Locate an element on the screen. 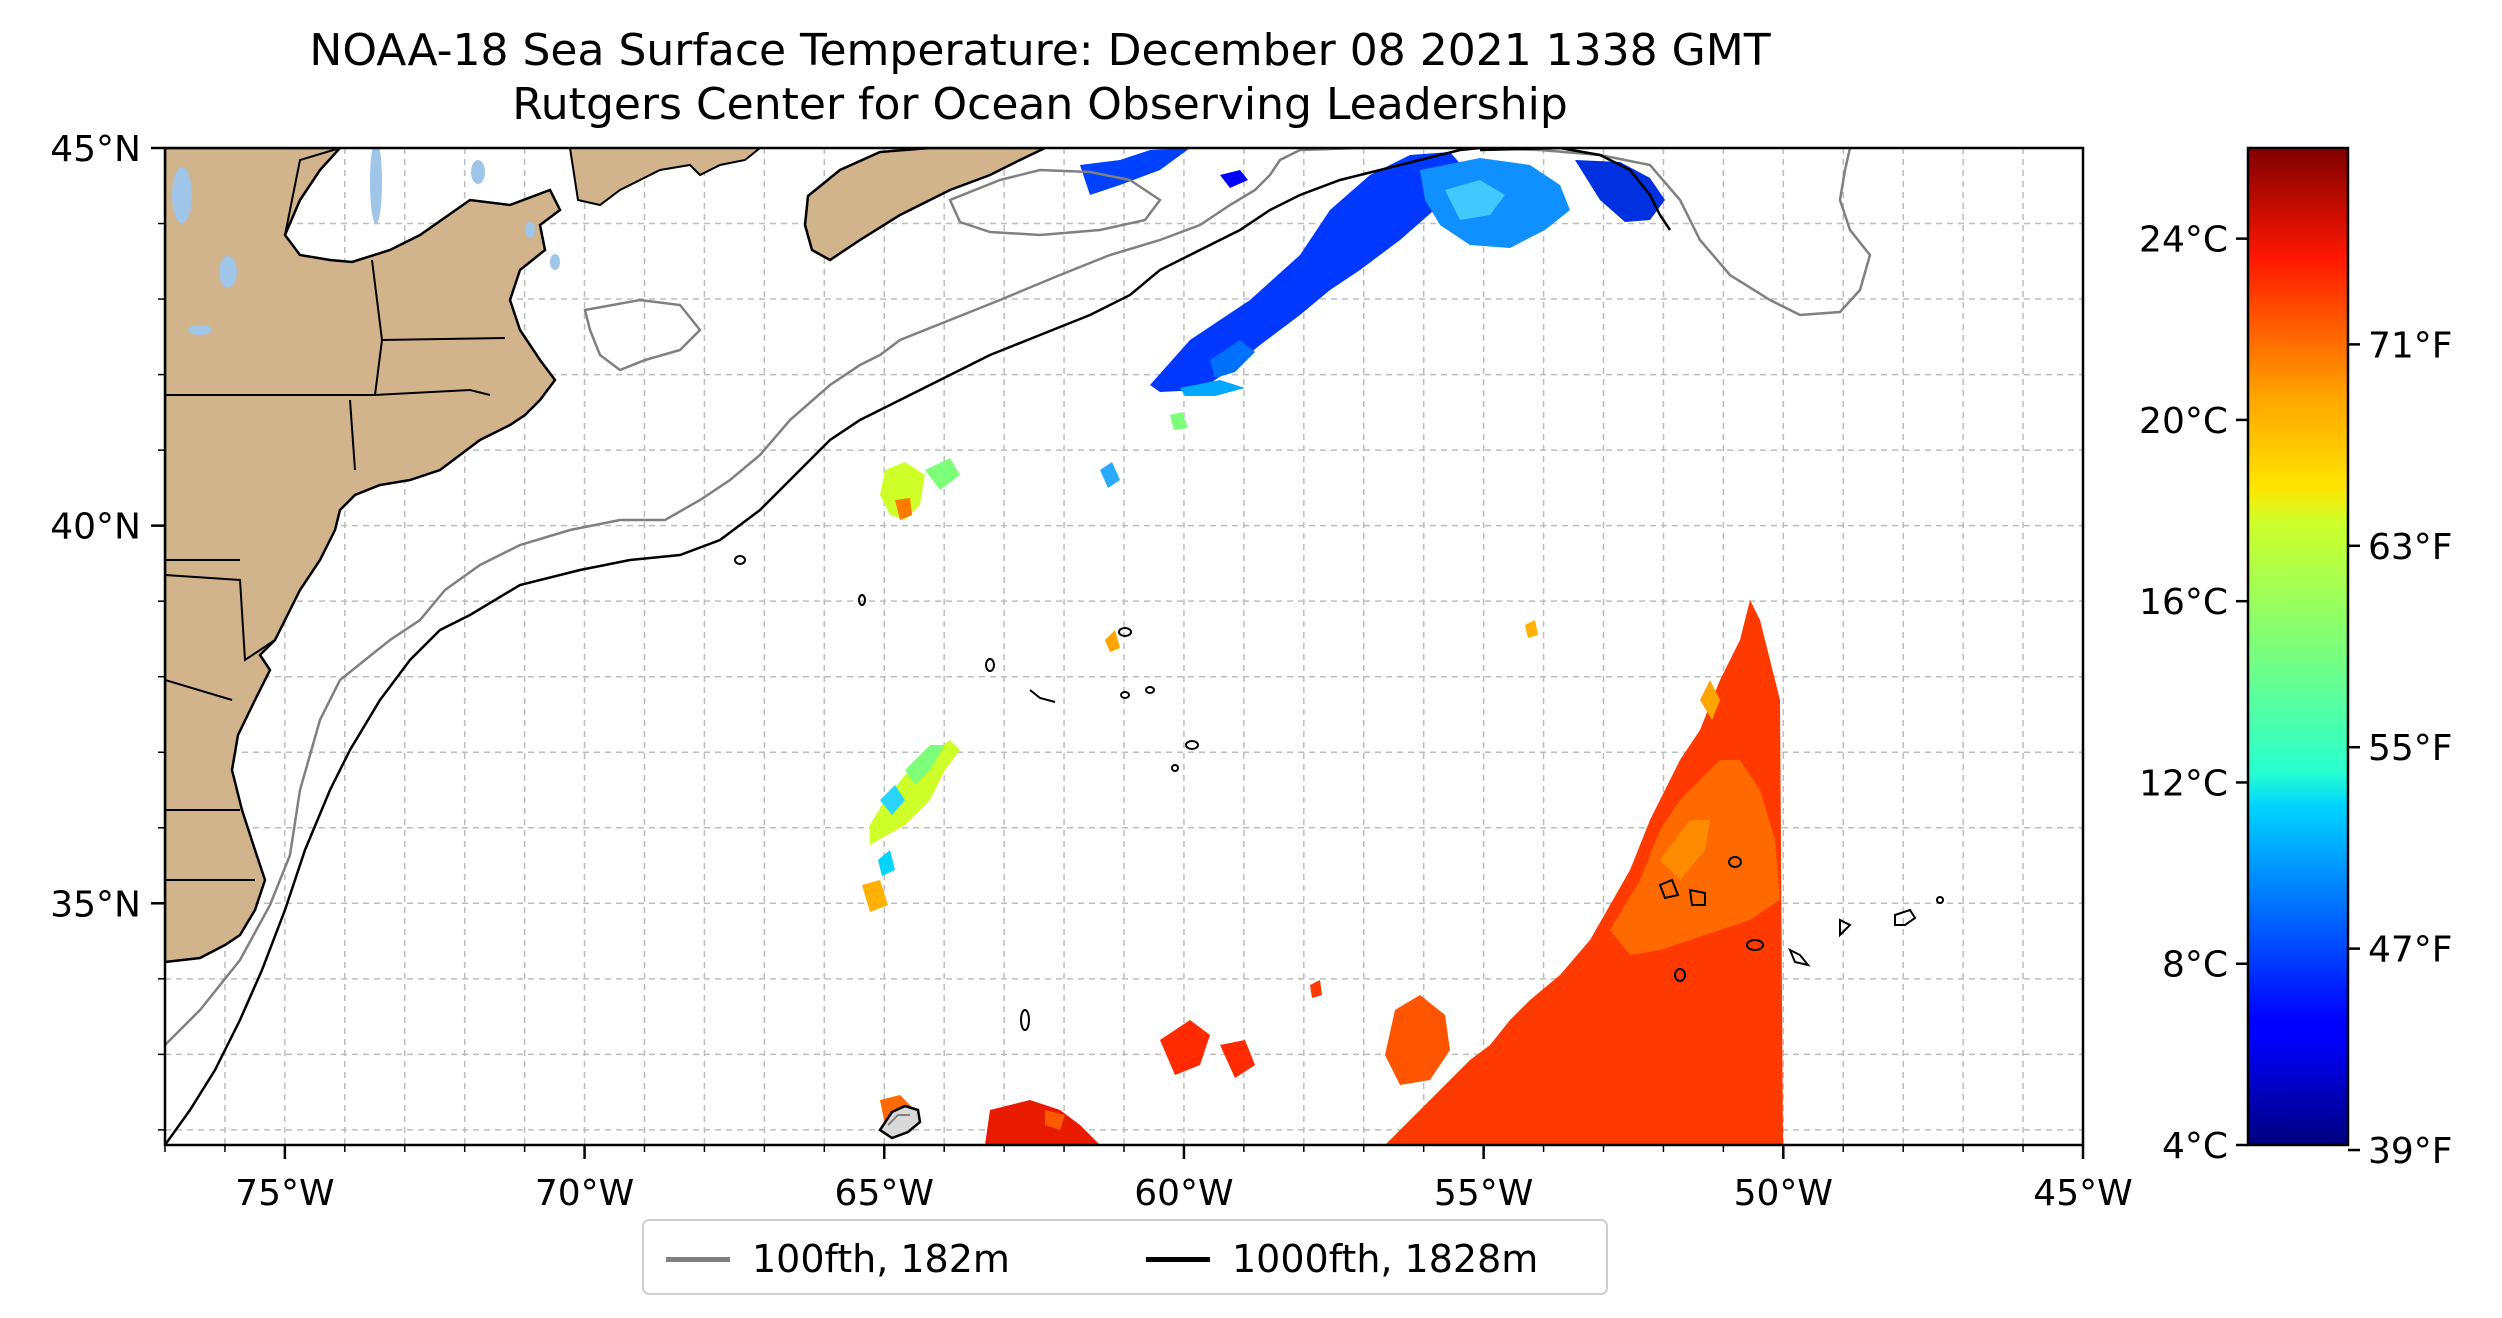 The height and width of the screenshot is (1318, 2502). fahrenheit-tick-label: 71°F is located at coordinates (2410, 345).